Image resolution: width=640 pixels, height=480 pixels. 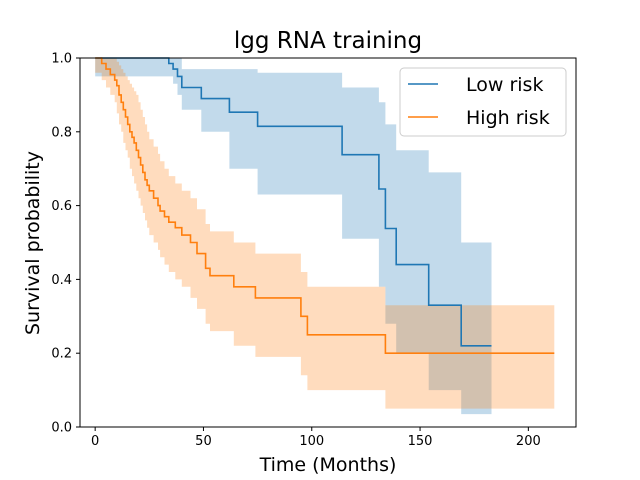 What do you see at coordinates (311, 441) in the screenshot?
I see `x-tick-label: 100` at bounding box center [311, 441].